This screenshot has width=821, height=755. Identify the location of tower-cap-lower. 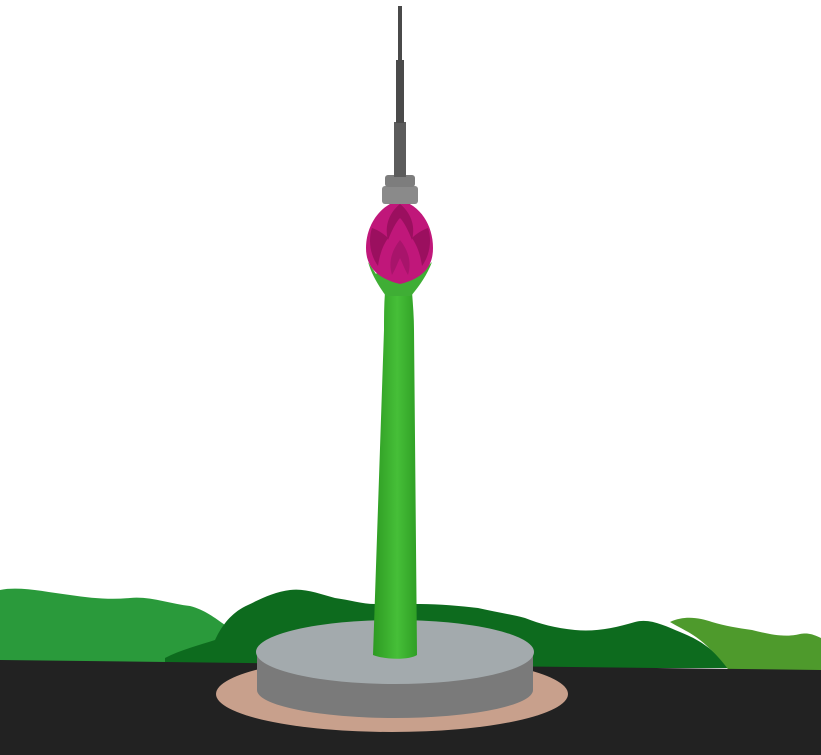
(400, 195).